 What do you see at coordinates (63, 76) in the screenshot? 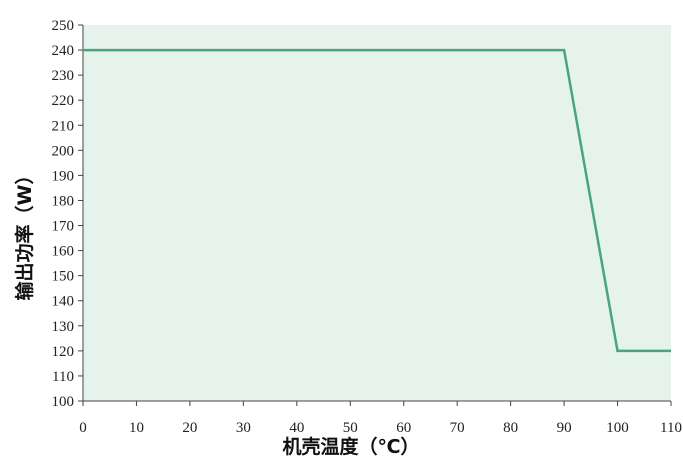
I see `y-tick-label: 230` at bounding box center [63, 76].